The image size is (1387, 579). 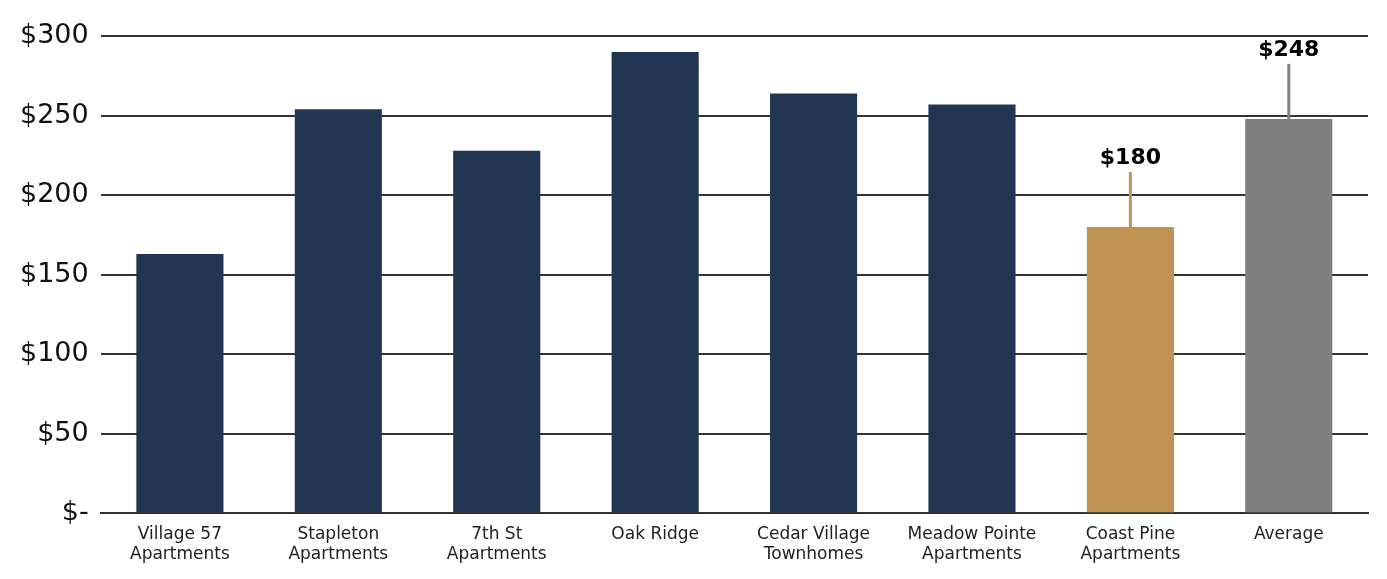 I want to click on y-tick-label: $150, so click(x=54, y=272).